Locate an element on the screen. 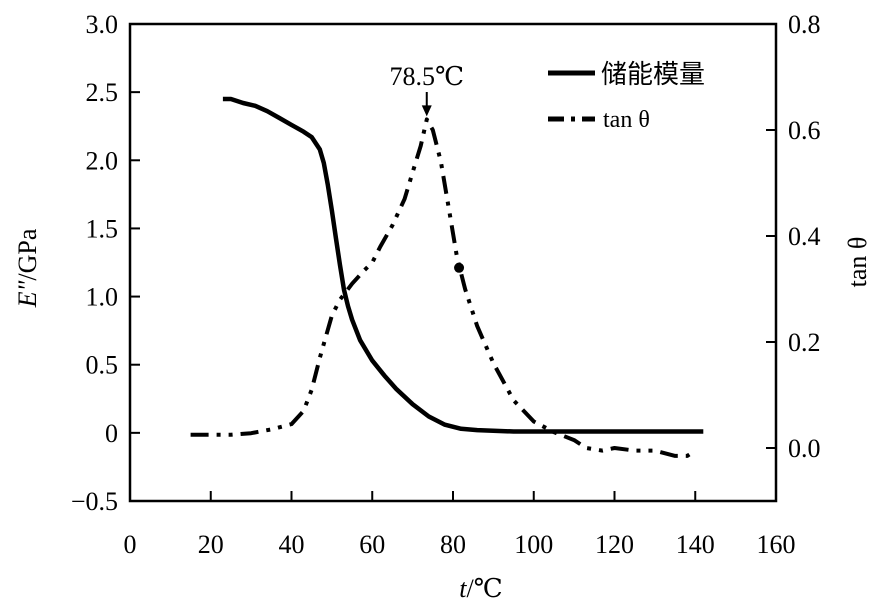 This screenshot has width=886, height=605. x-axis-unit: /℃ is located at coordinates (484, 588).